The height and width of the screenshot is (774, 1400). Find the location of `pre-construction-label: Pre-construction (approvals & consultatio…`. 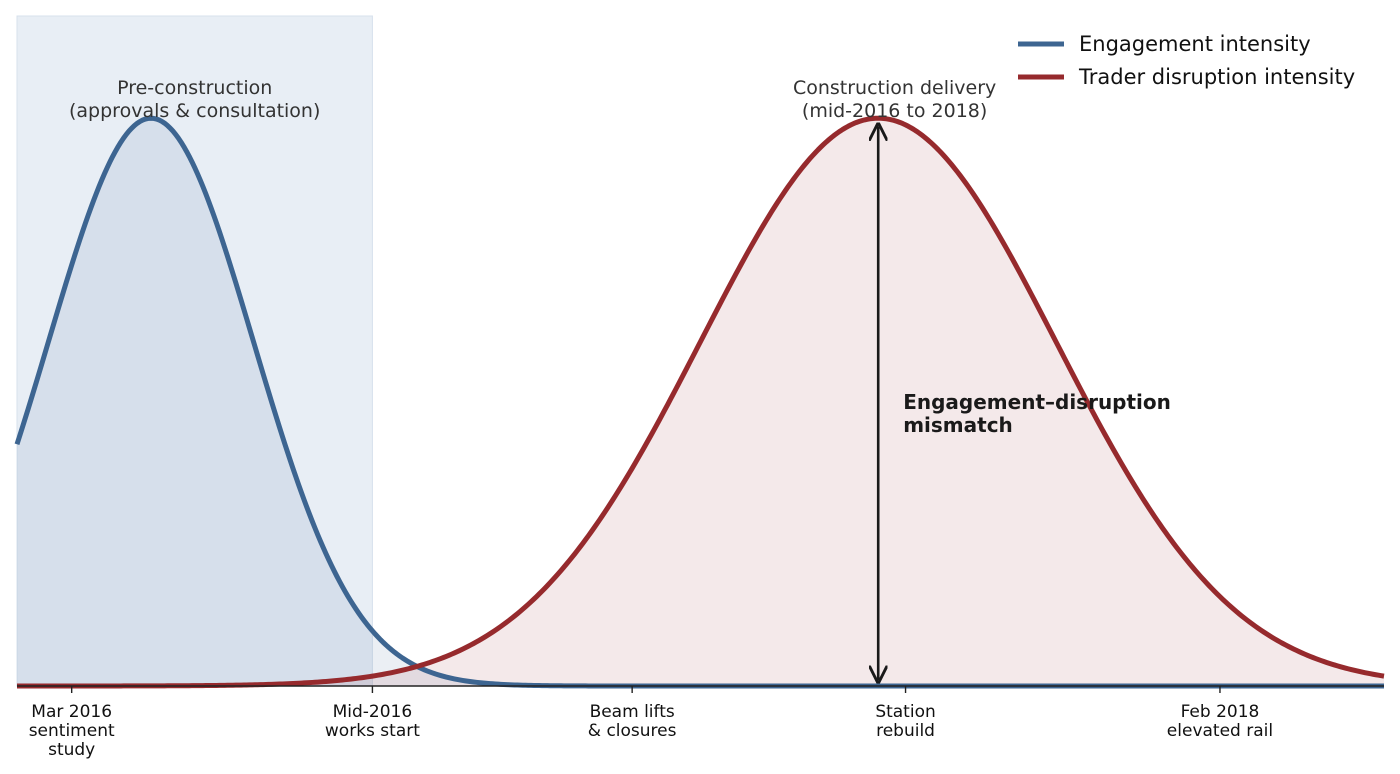

pre-construction-label: Pre-construction (approvals & consultatio… is located at coordinates (194, 99).